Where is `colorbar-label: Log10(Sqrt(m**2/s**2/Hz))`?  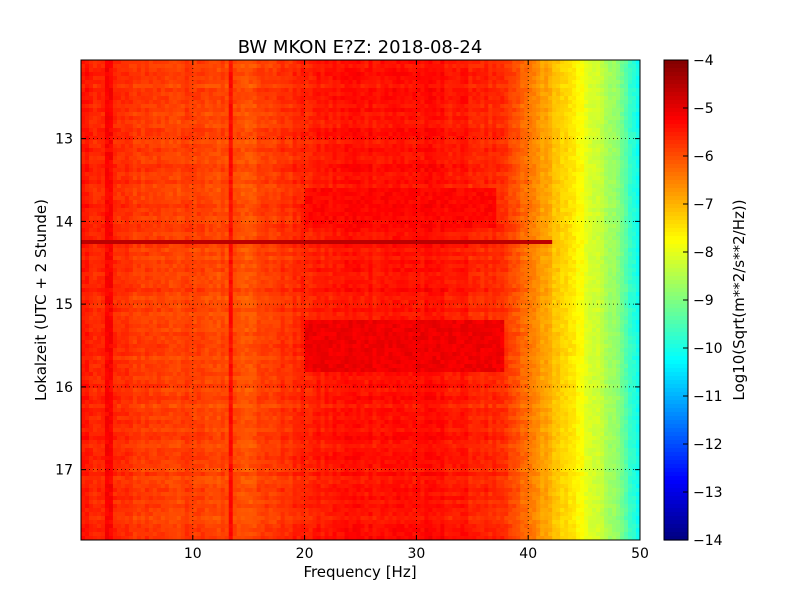 colorbar-label: Log10(Sqrt(m**2/s**2/Hz)) is located at coordinates (739, 299).